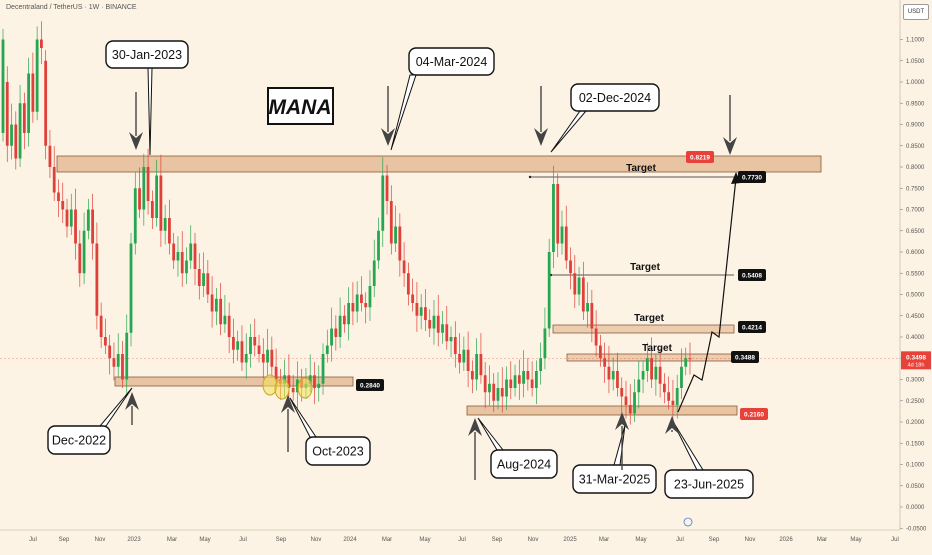 This screenshot has width=932, height=555. Describe the element at coordinates (786, 540) in the screenshot. I see `x-tick-label: 2026` at that location.